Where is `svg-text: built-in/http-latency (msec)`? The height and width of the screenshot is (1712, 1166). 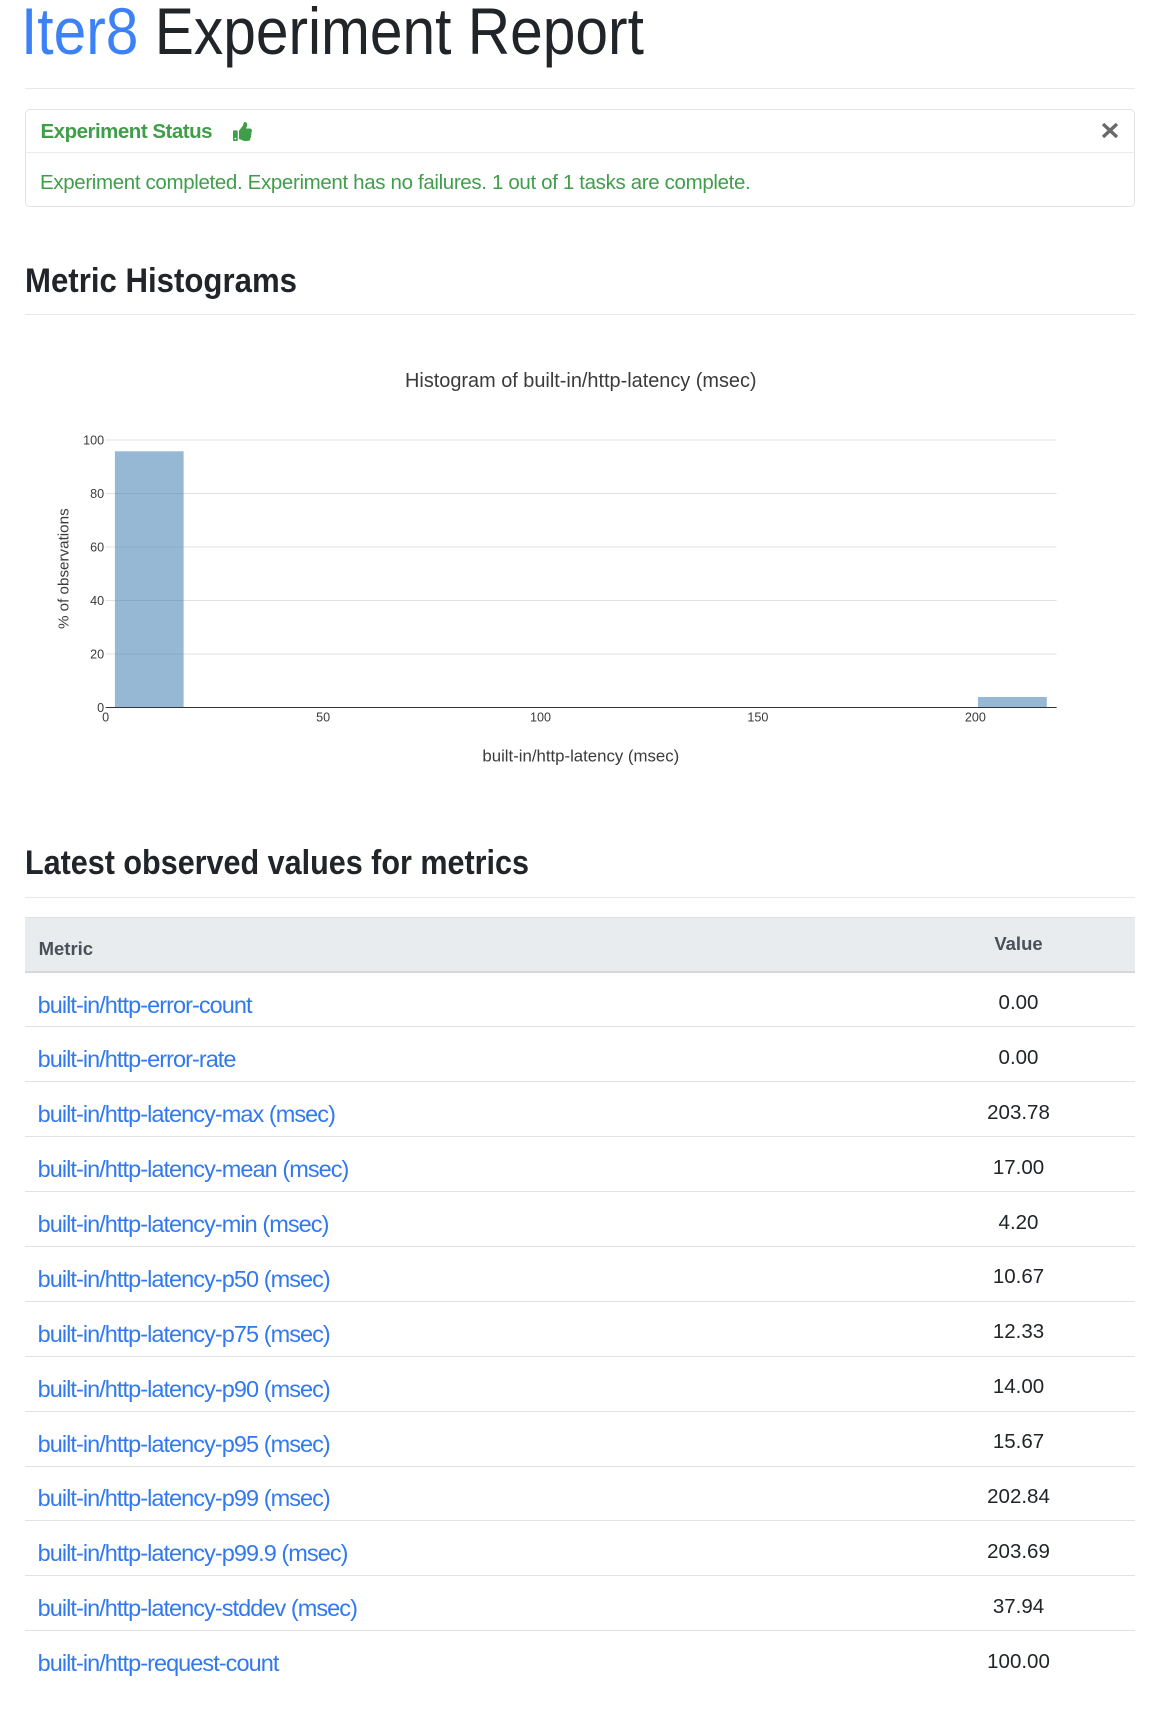
svg-text: built-in/http-latency (msec) is located at coordinates (580, 756).